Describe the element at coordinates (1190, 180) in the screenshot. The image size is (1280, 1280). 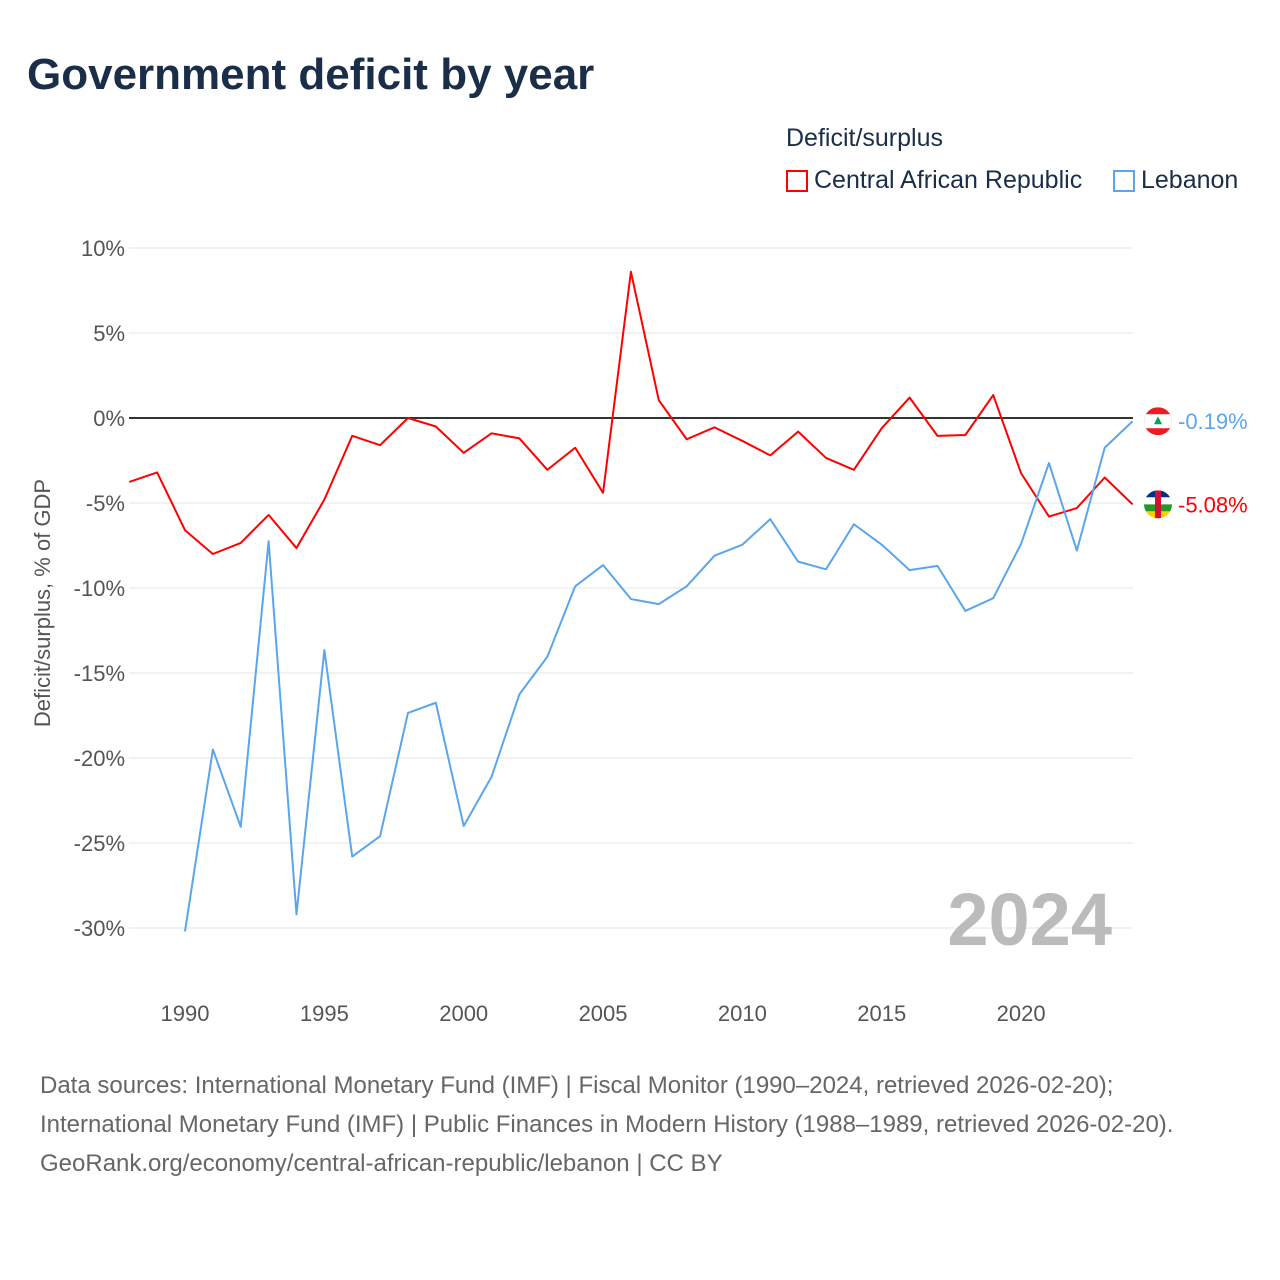
I see `legend-label: Lebanon` at that location.